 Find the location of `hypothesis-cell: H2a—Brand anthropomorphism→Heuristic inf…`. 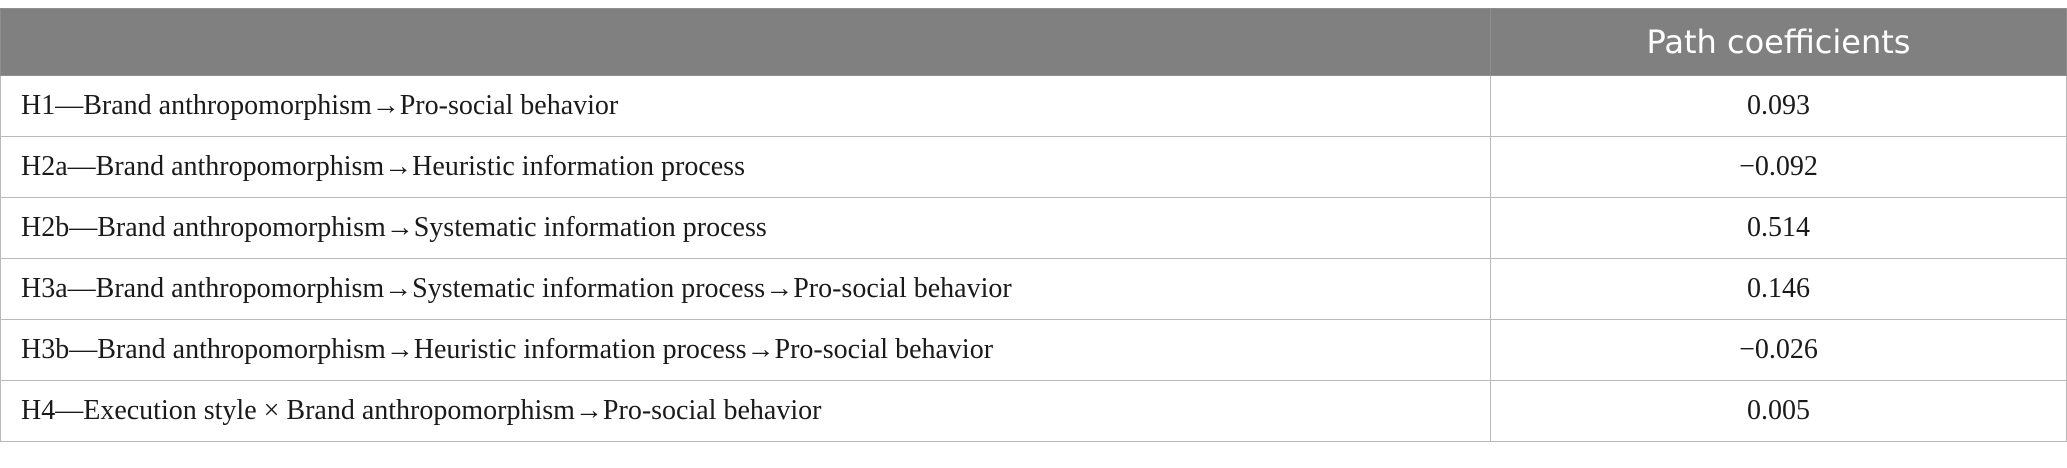

hypothesis-cell: H2a—Brand anthropomorphism→Heuristic inf… is located at coordinates (745, 167).